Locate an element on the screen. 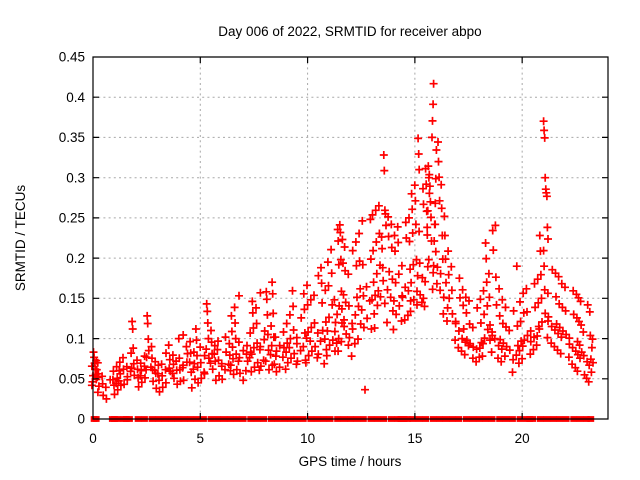 The height and width of the screenshot is (480, 640). y-tick-label: 0.2 is located at coordinates (75, 258).